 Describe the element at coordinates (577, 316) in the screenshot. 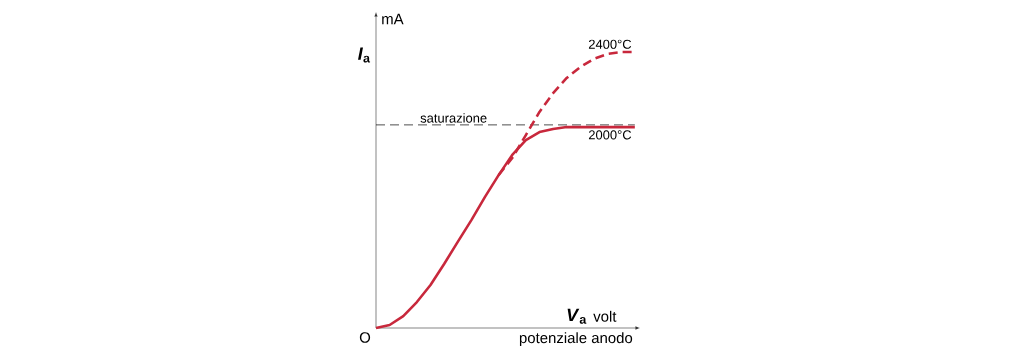

I see `x-axis-title: V$_{a}$` at that location.